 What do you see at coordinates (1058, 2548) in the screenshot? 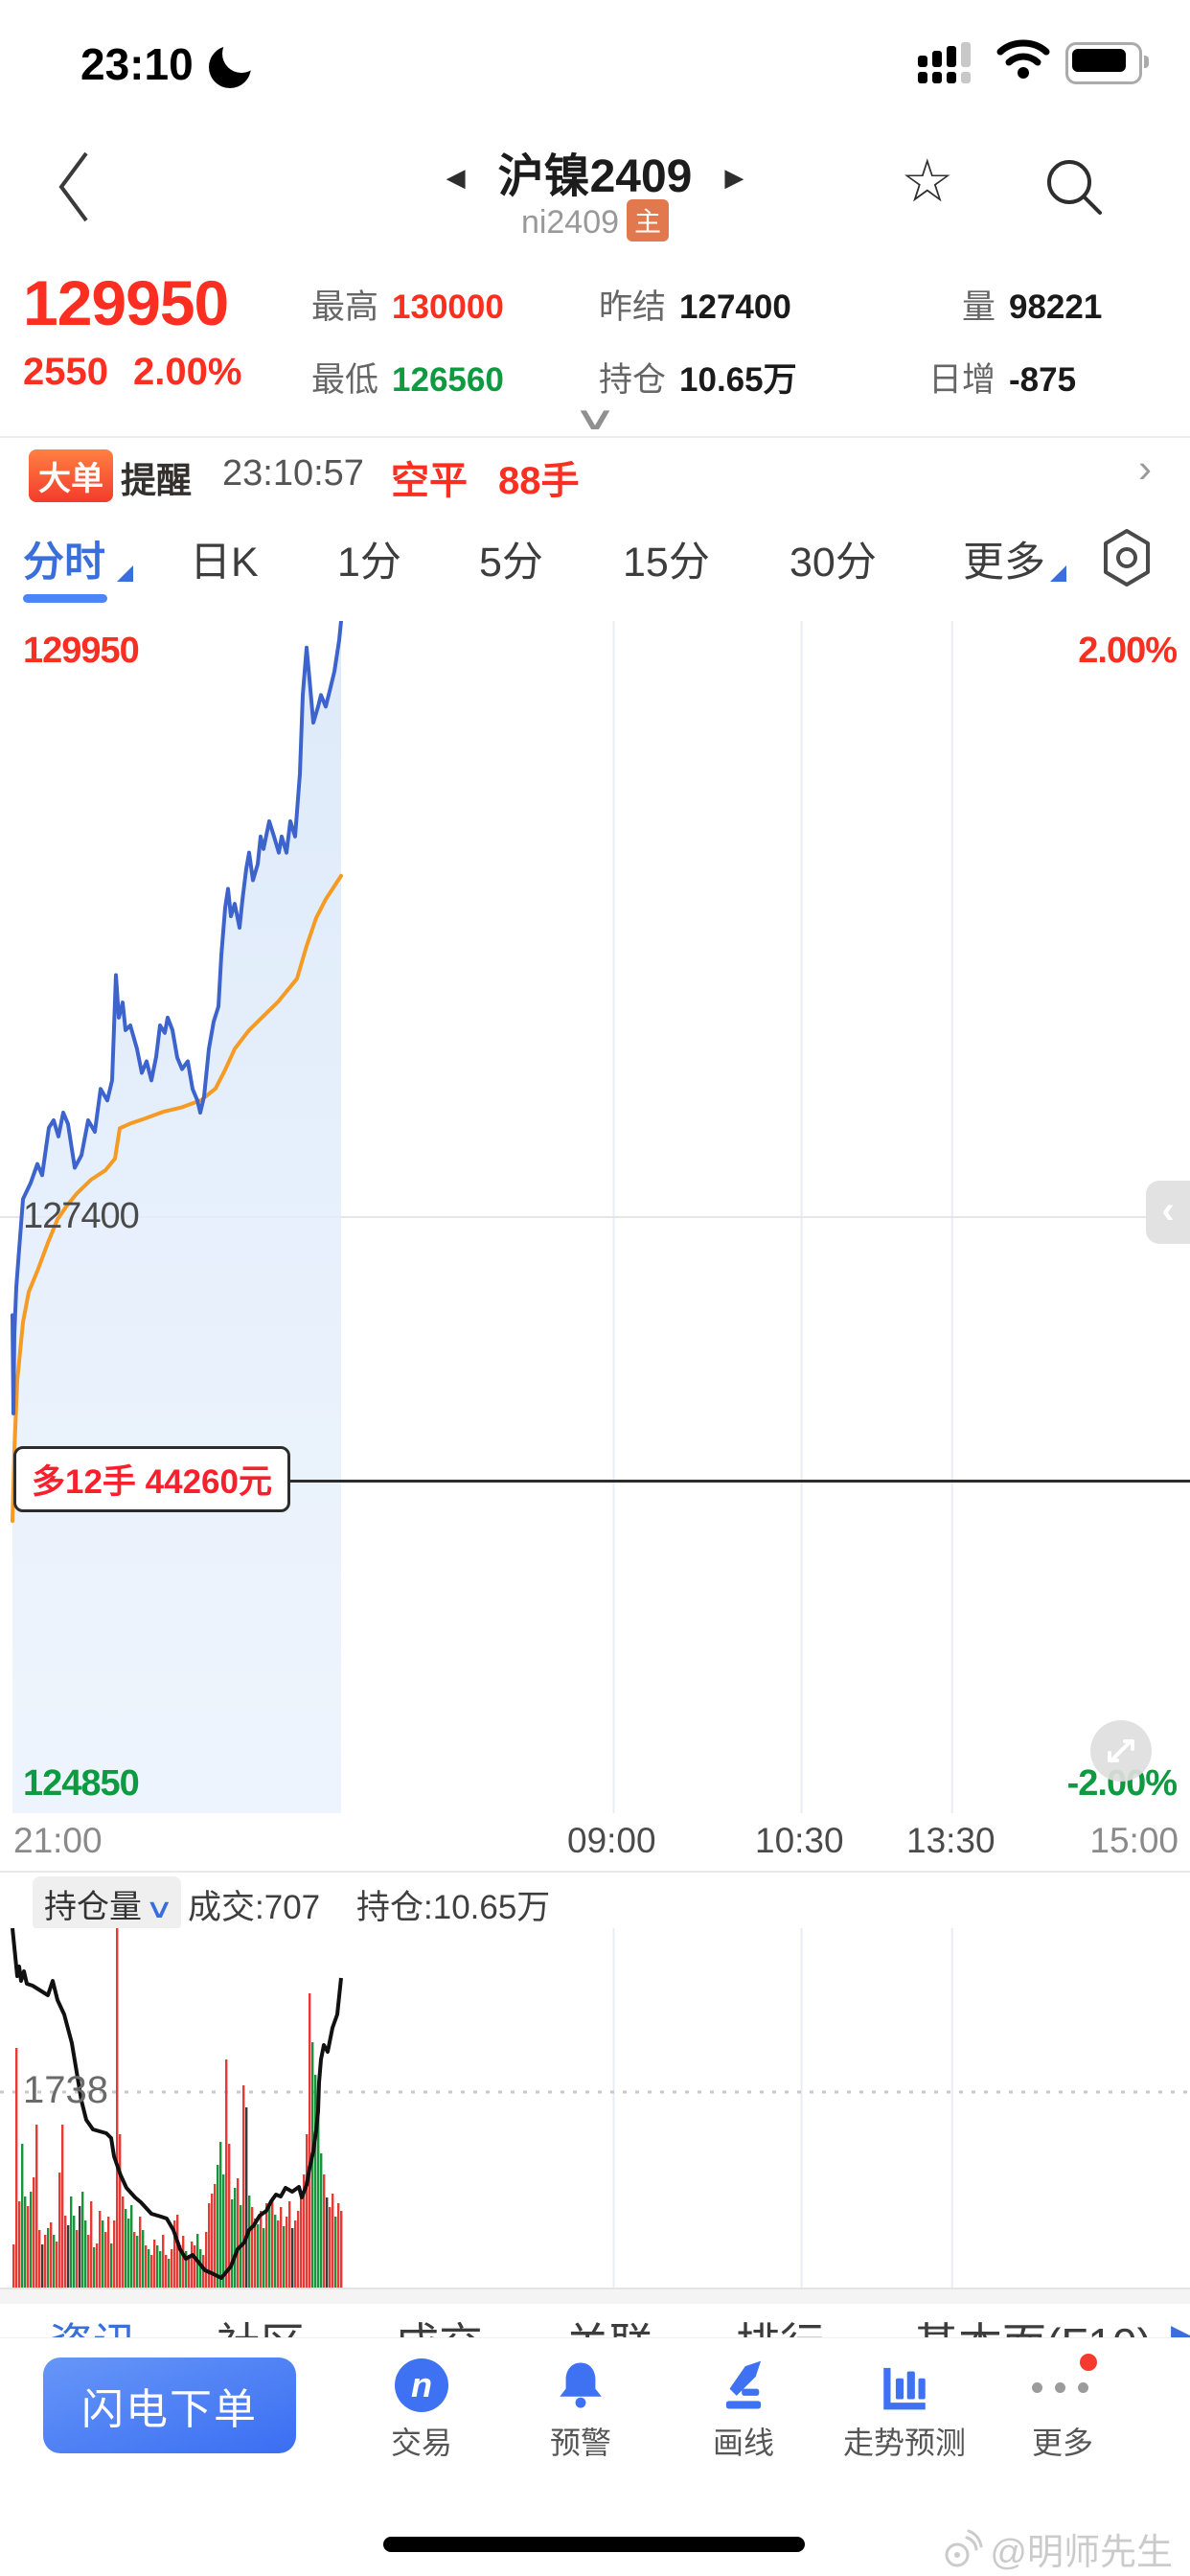
I see `watermark: @明师先生` at bounding box center [1058, 2548].